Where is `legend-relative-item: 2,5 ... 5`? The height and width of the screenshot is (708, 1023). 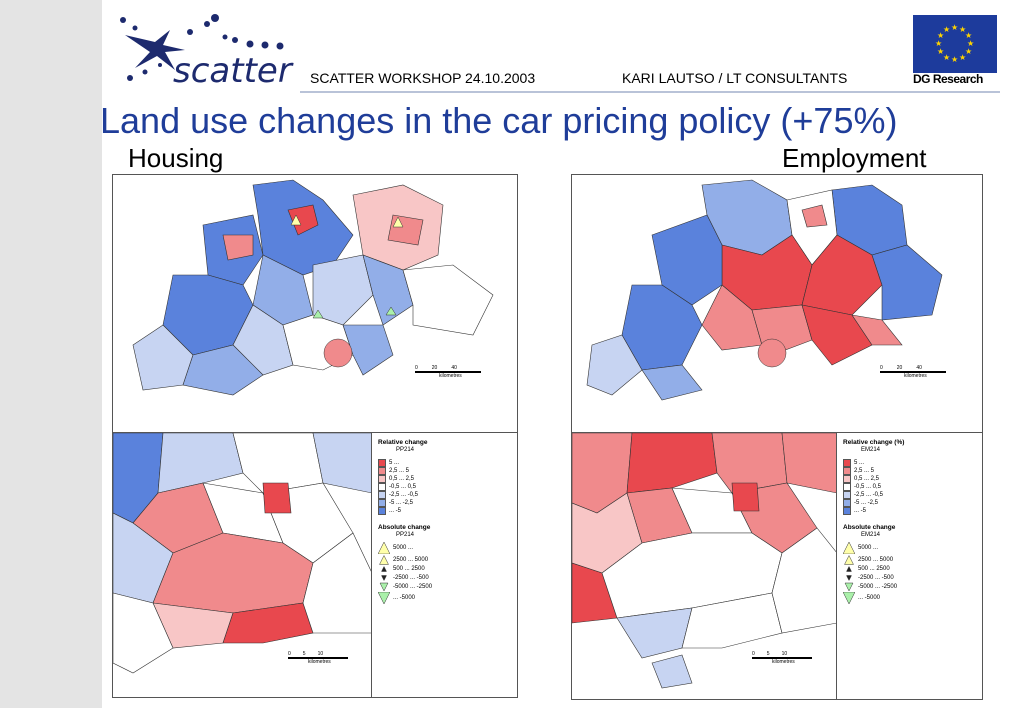
legend-relative-item: 2,5 ... 5 is located at coordinates (447, 470).